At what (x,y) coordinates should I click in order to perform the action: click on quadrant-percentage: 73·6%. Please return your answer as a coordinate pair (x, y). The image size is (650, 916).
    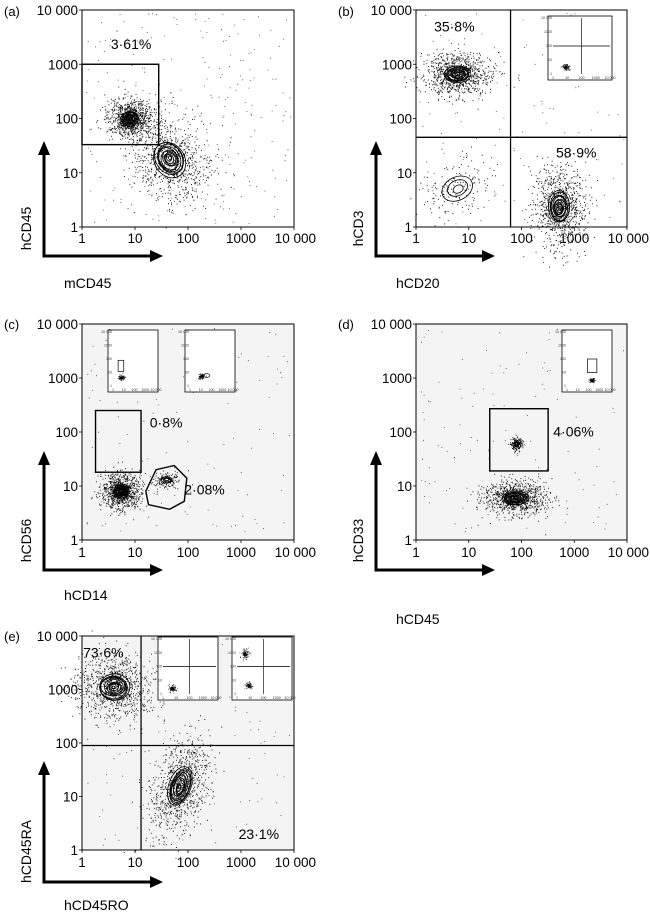
    Looking at the image, I should click on (103, 652).